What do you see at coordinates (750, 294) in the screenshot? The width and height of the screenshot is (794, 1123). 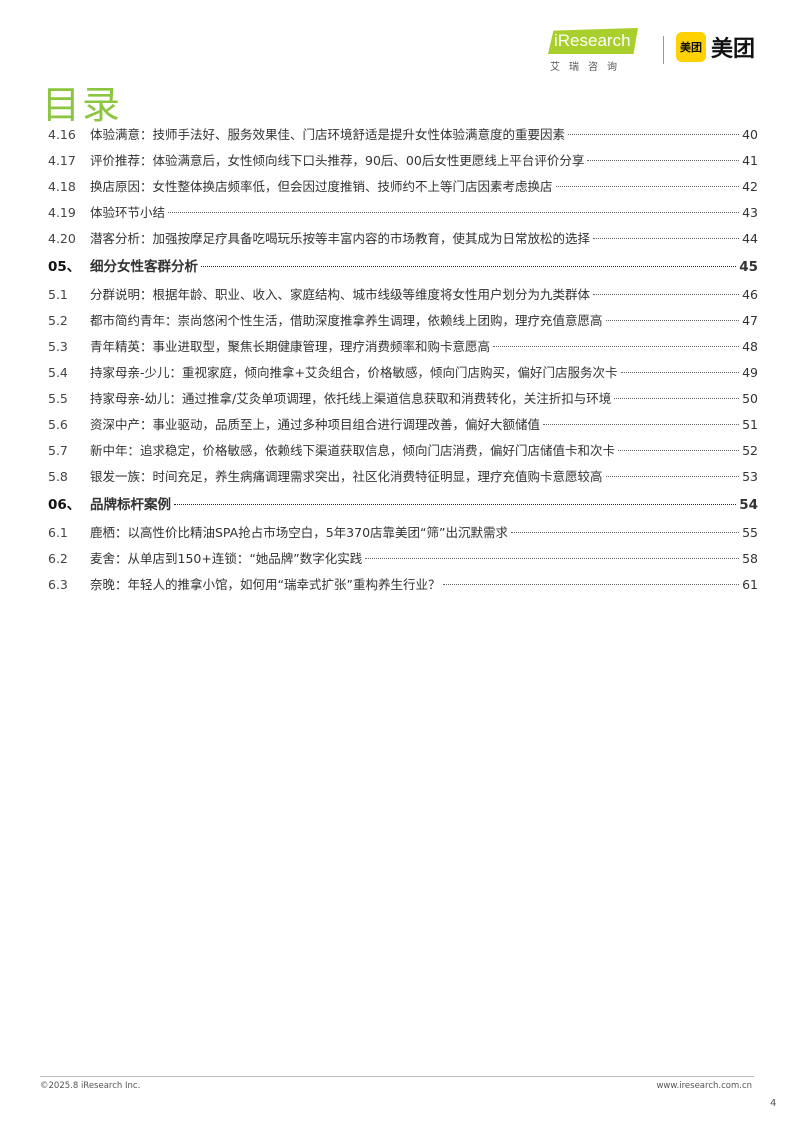 I see `toc-entry-page: 46` at bounding box center [750, 294].